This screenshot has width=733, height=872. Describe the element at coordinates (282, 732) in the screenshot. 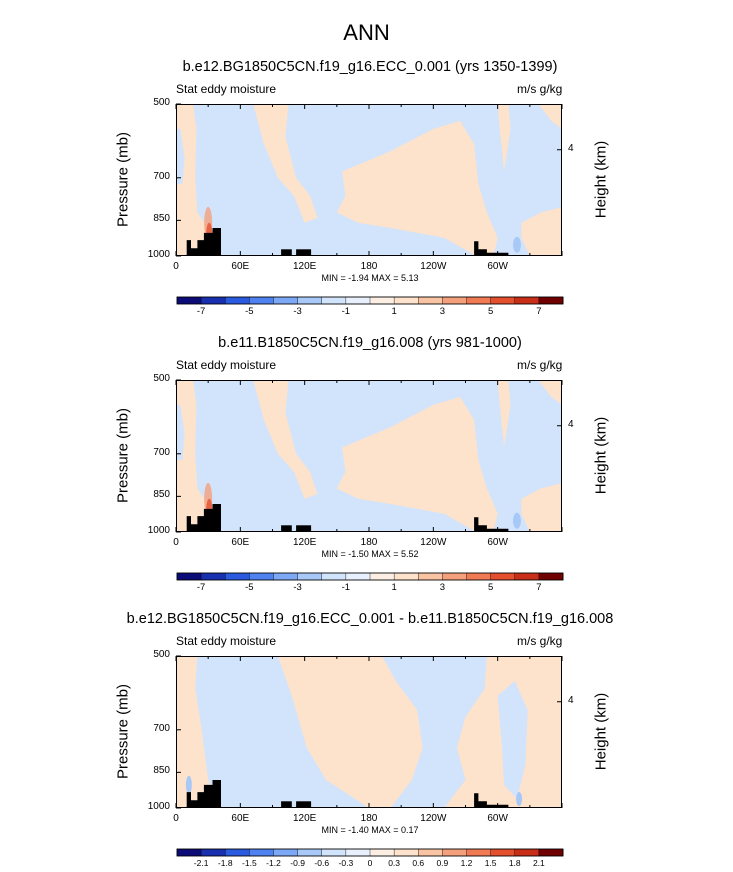

I see `contour-negative-west` at that location.